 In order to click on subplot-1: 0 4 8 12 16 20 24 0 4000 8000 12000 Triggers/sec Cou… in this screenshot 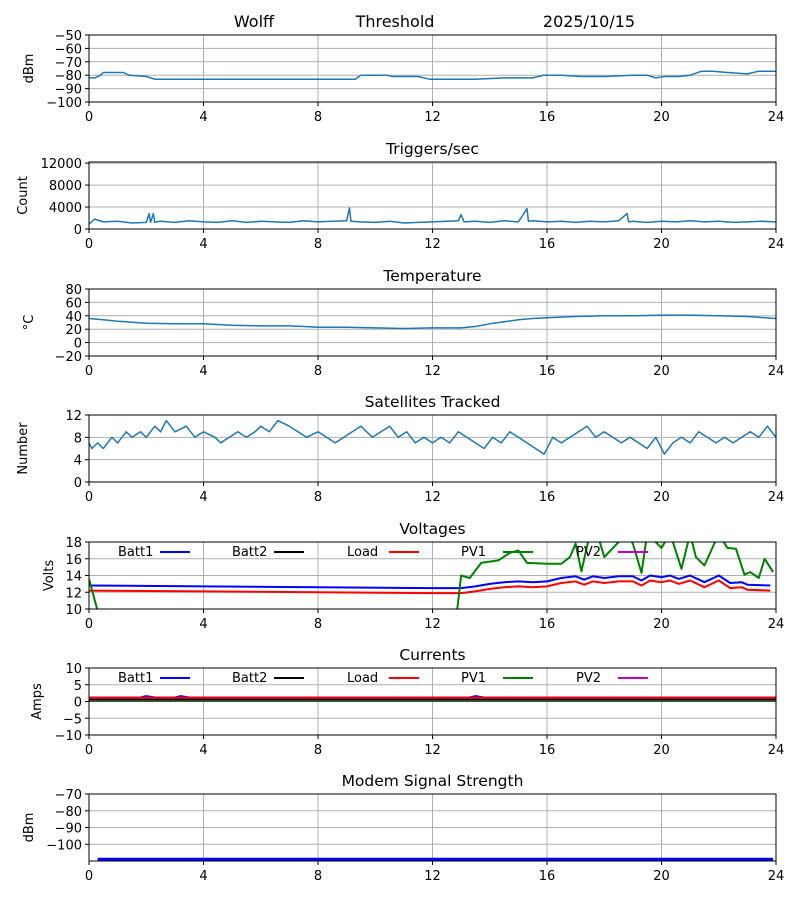, I will do `click(400, 196)`.